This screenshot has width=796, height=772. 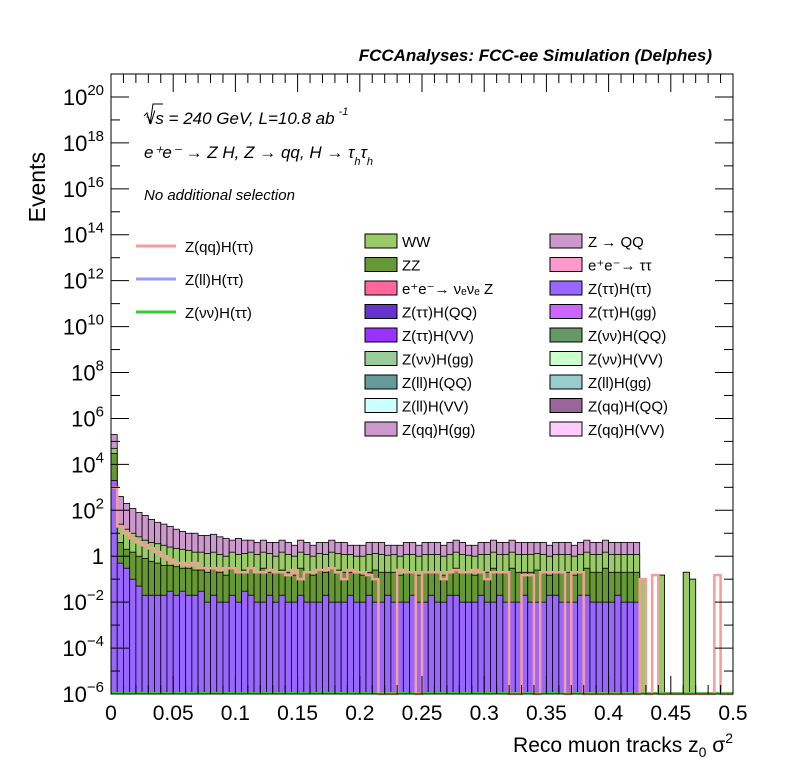 I want to click on x-tick-label: 0.4, so click(x=609, y=713).